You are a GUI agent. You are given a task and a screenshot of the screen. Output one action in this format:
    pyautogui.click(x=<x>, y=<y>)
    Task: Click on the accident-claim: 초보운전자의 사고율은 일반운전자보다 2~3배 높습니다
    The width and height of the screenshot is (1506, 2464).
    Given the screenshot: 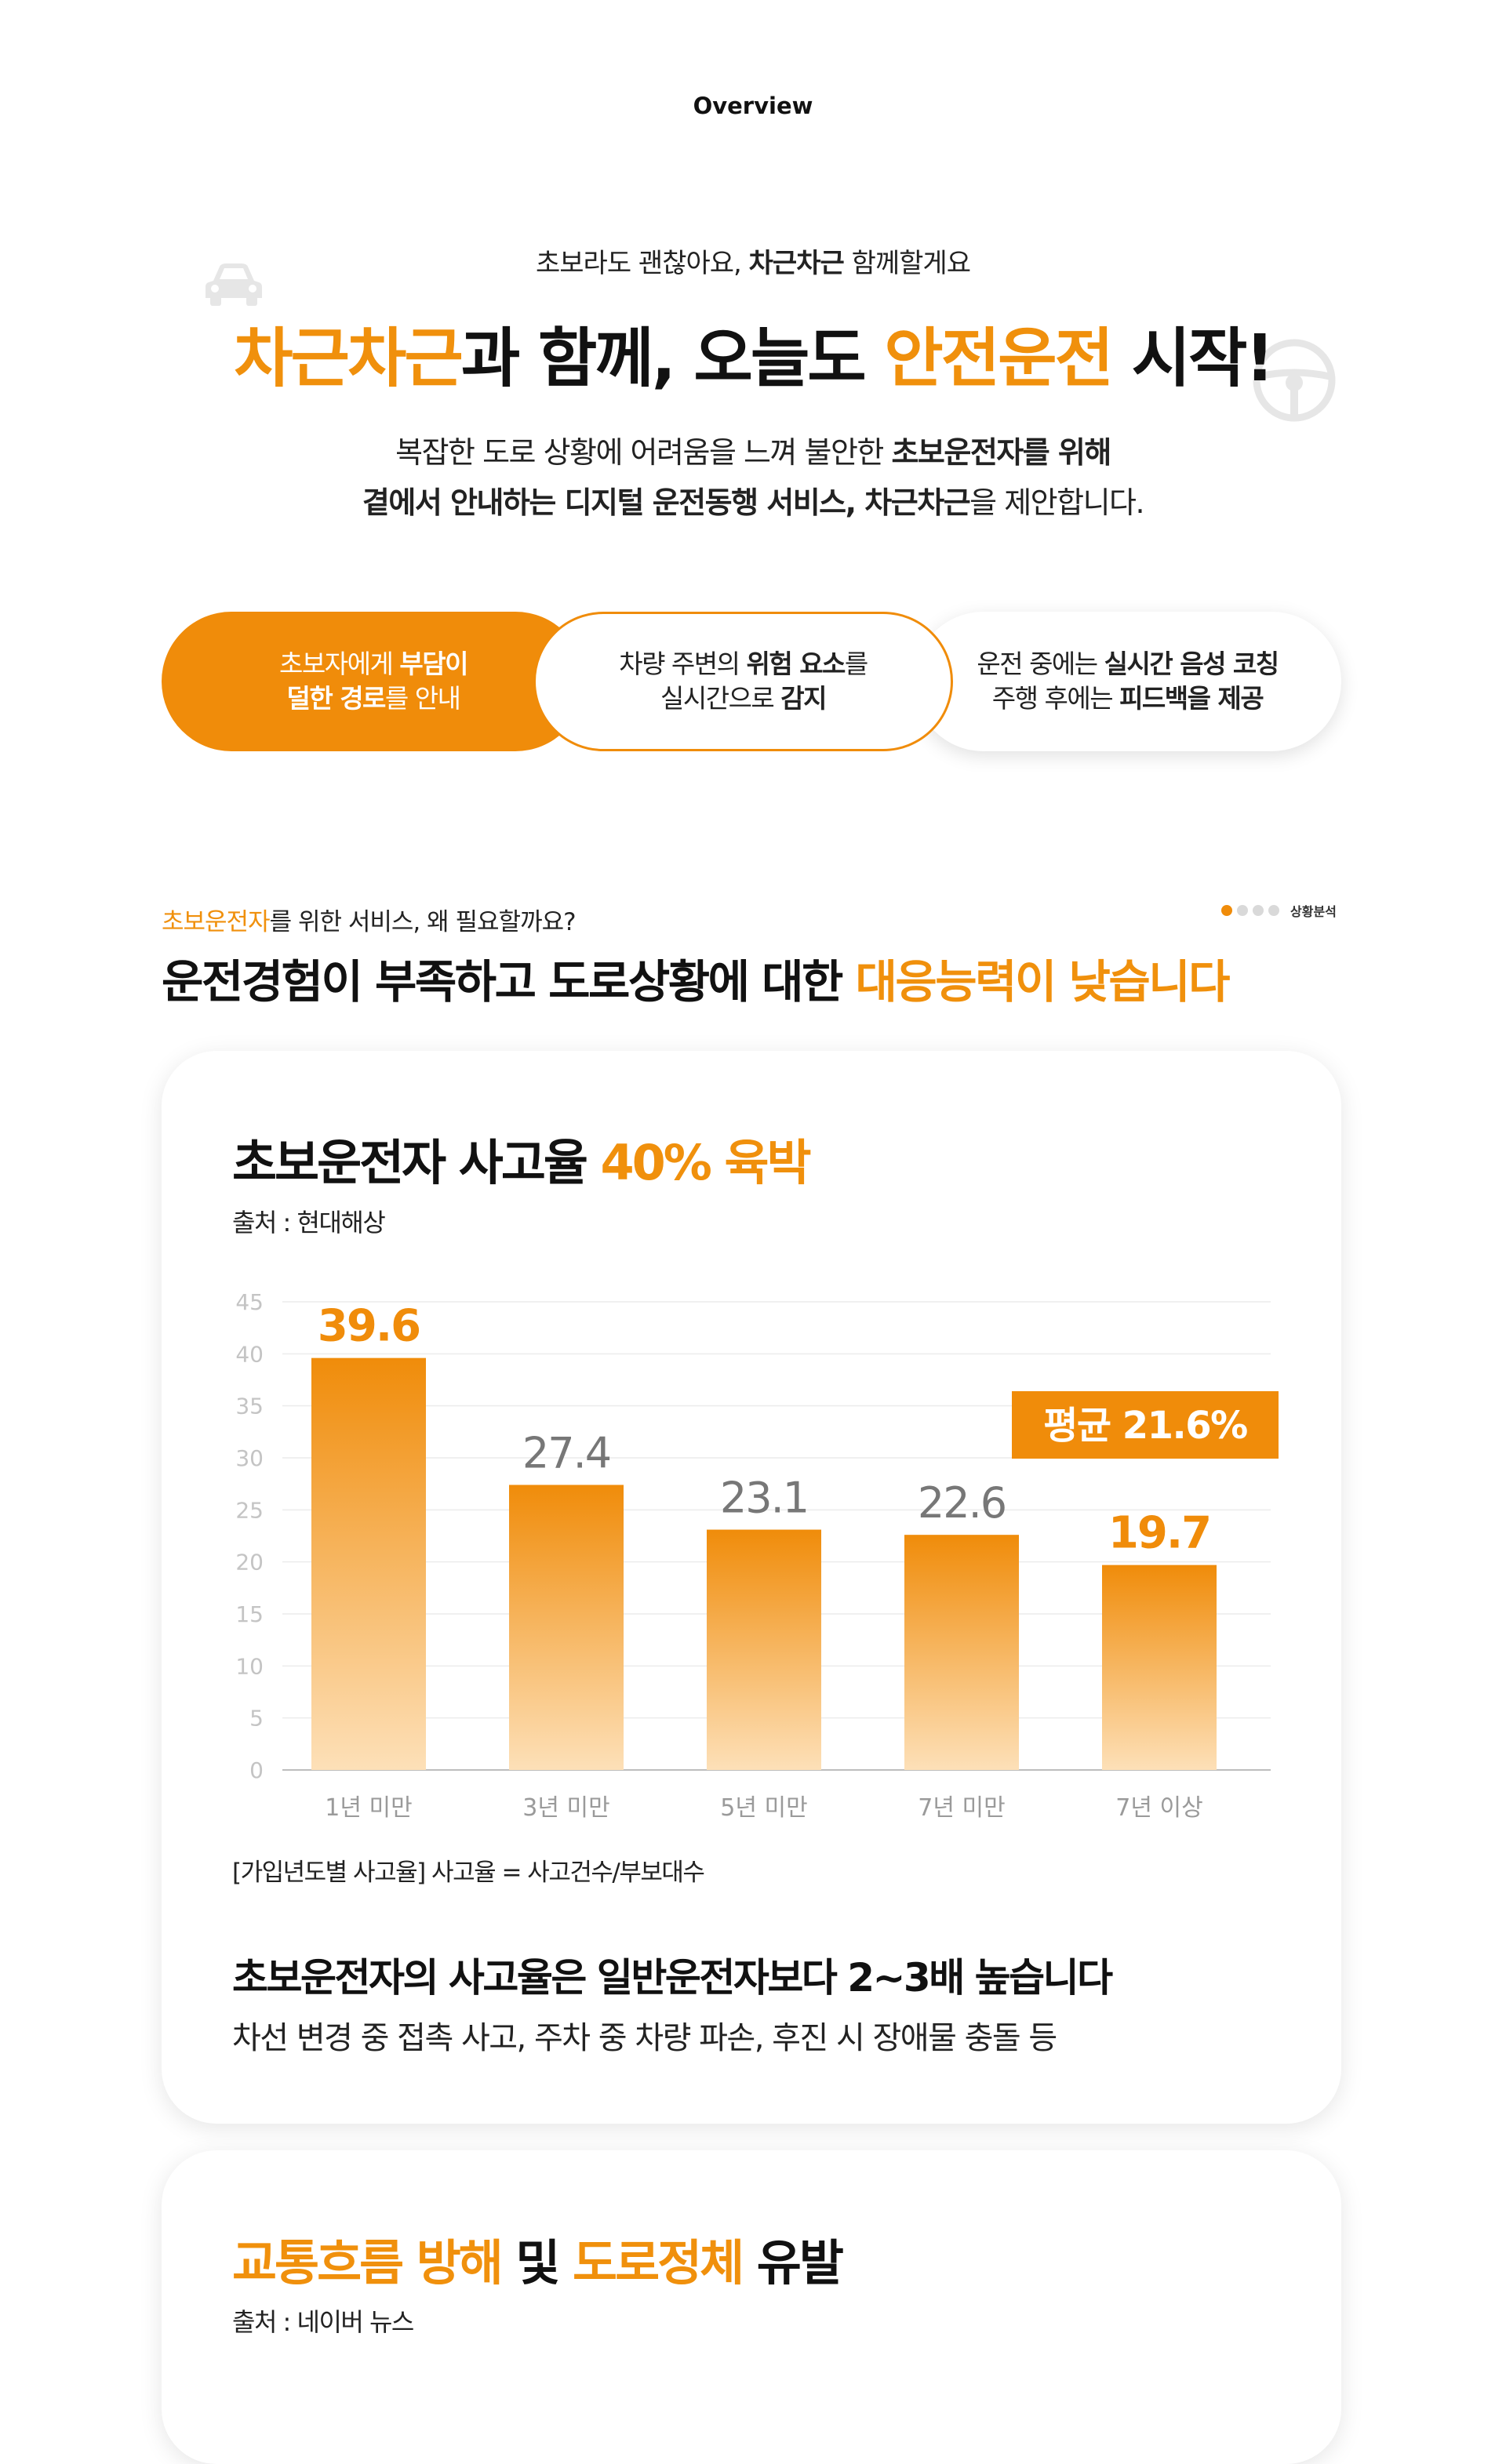 What is the action you would take?
    pyautogui.click(x=672, y=1978)
    